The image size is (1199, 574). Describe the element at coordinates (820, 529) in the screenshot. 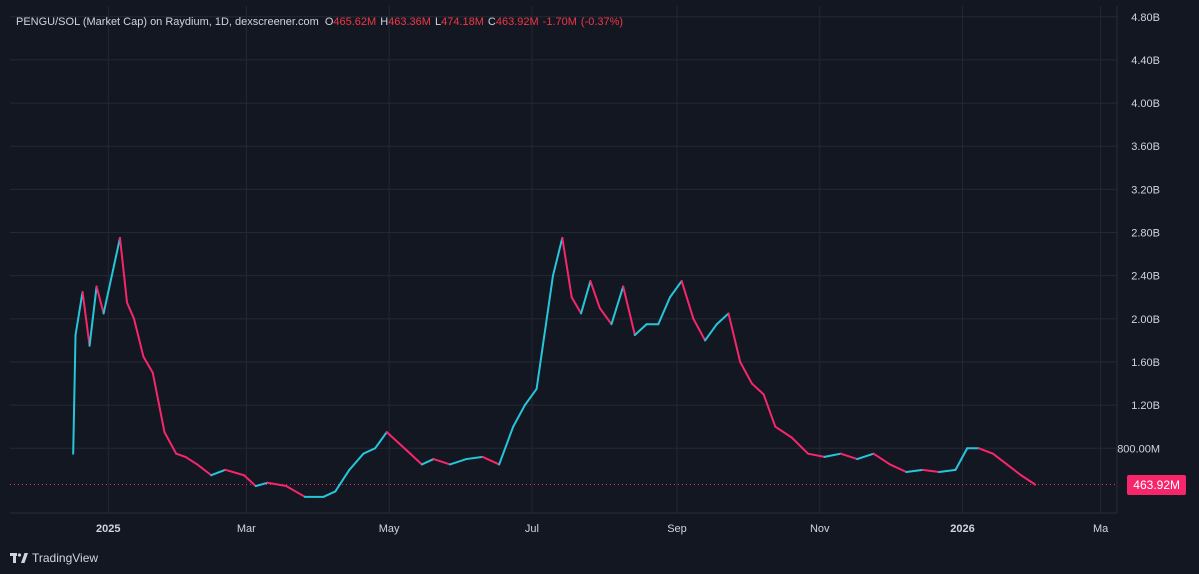

I see `x-tick-label: Nov` at that location.